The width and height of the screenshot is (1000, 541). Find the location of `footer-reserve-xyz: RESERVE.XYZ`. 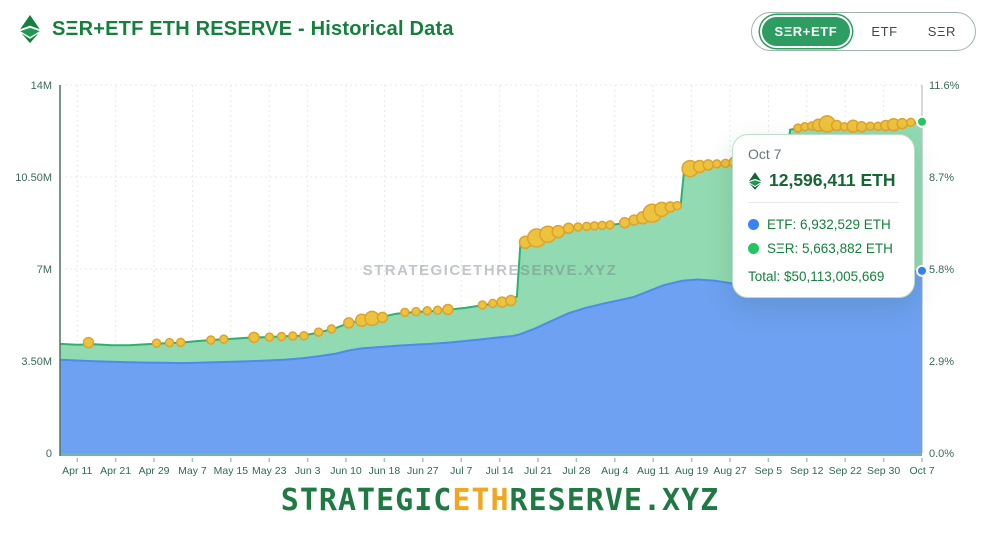

footer-reserve-xyz: RESERVE.XYZ is located at coordinates (614, 500).